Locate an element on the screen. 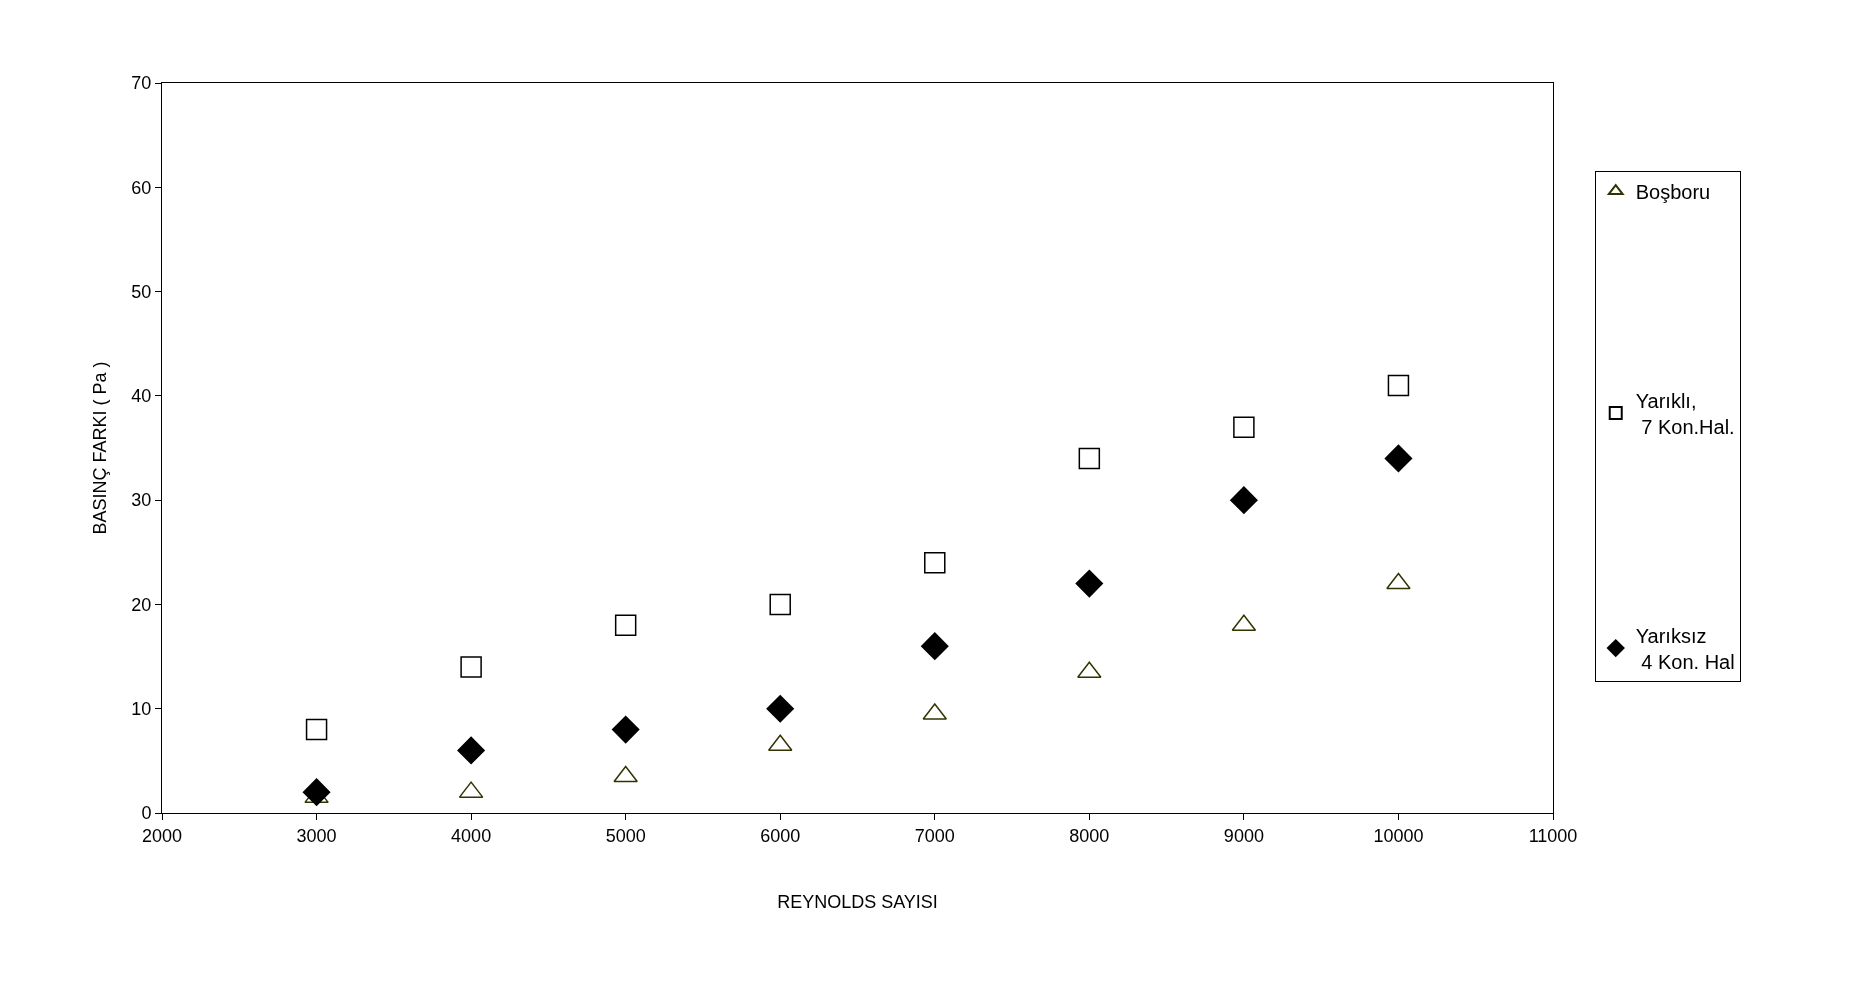 This screenshot has height=1008, width=1856. y-tick-label: 70 is located at coordinates (141, 83).